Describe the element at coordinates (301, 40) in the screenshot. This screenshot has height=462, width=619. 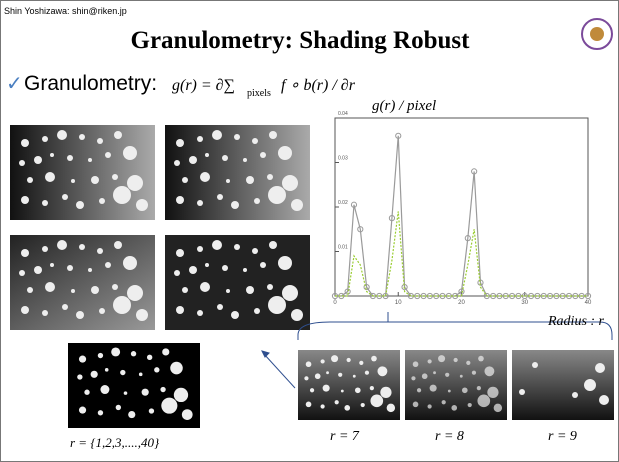
I see `slide-title: Granulometry: Shading Robust` at that location.